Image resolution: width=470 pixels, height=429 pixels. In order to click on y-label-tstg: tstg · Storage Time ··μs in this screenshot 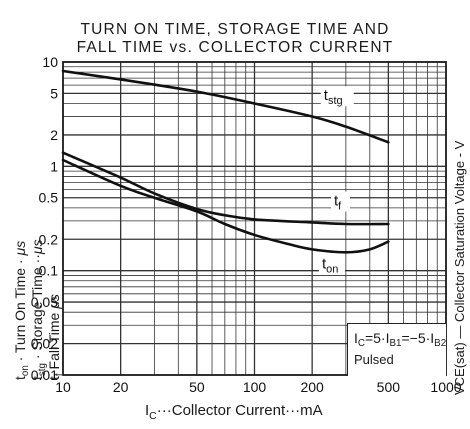, I will do `click(38, 309)`.